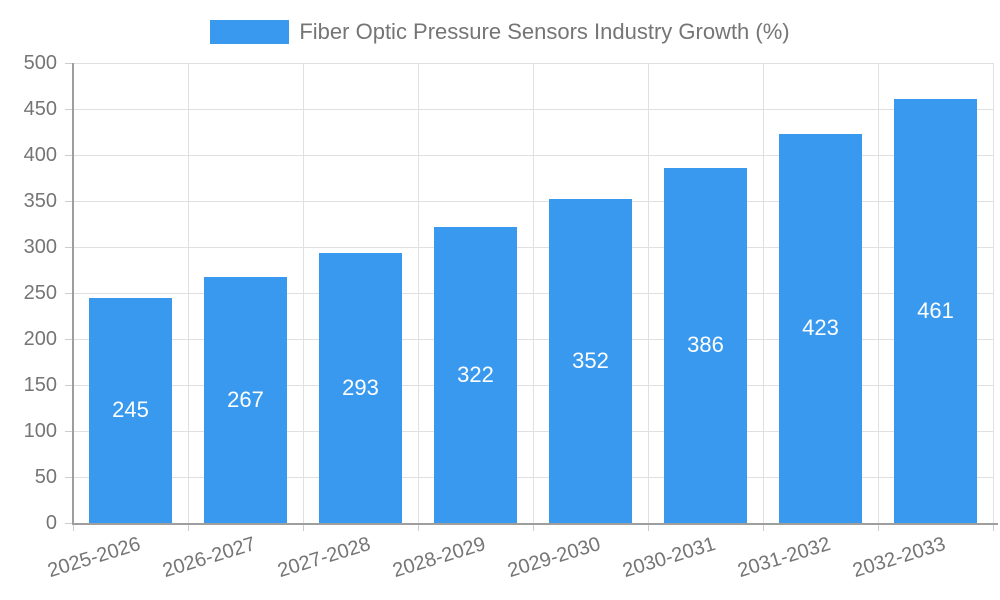 The image size is (1000, 600). Describe the element at coordinates (250, 32) in the screenshot. I see `legend-swatch` at that location.